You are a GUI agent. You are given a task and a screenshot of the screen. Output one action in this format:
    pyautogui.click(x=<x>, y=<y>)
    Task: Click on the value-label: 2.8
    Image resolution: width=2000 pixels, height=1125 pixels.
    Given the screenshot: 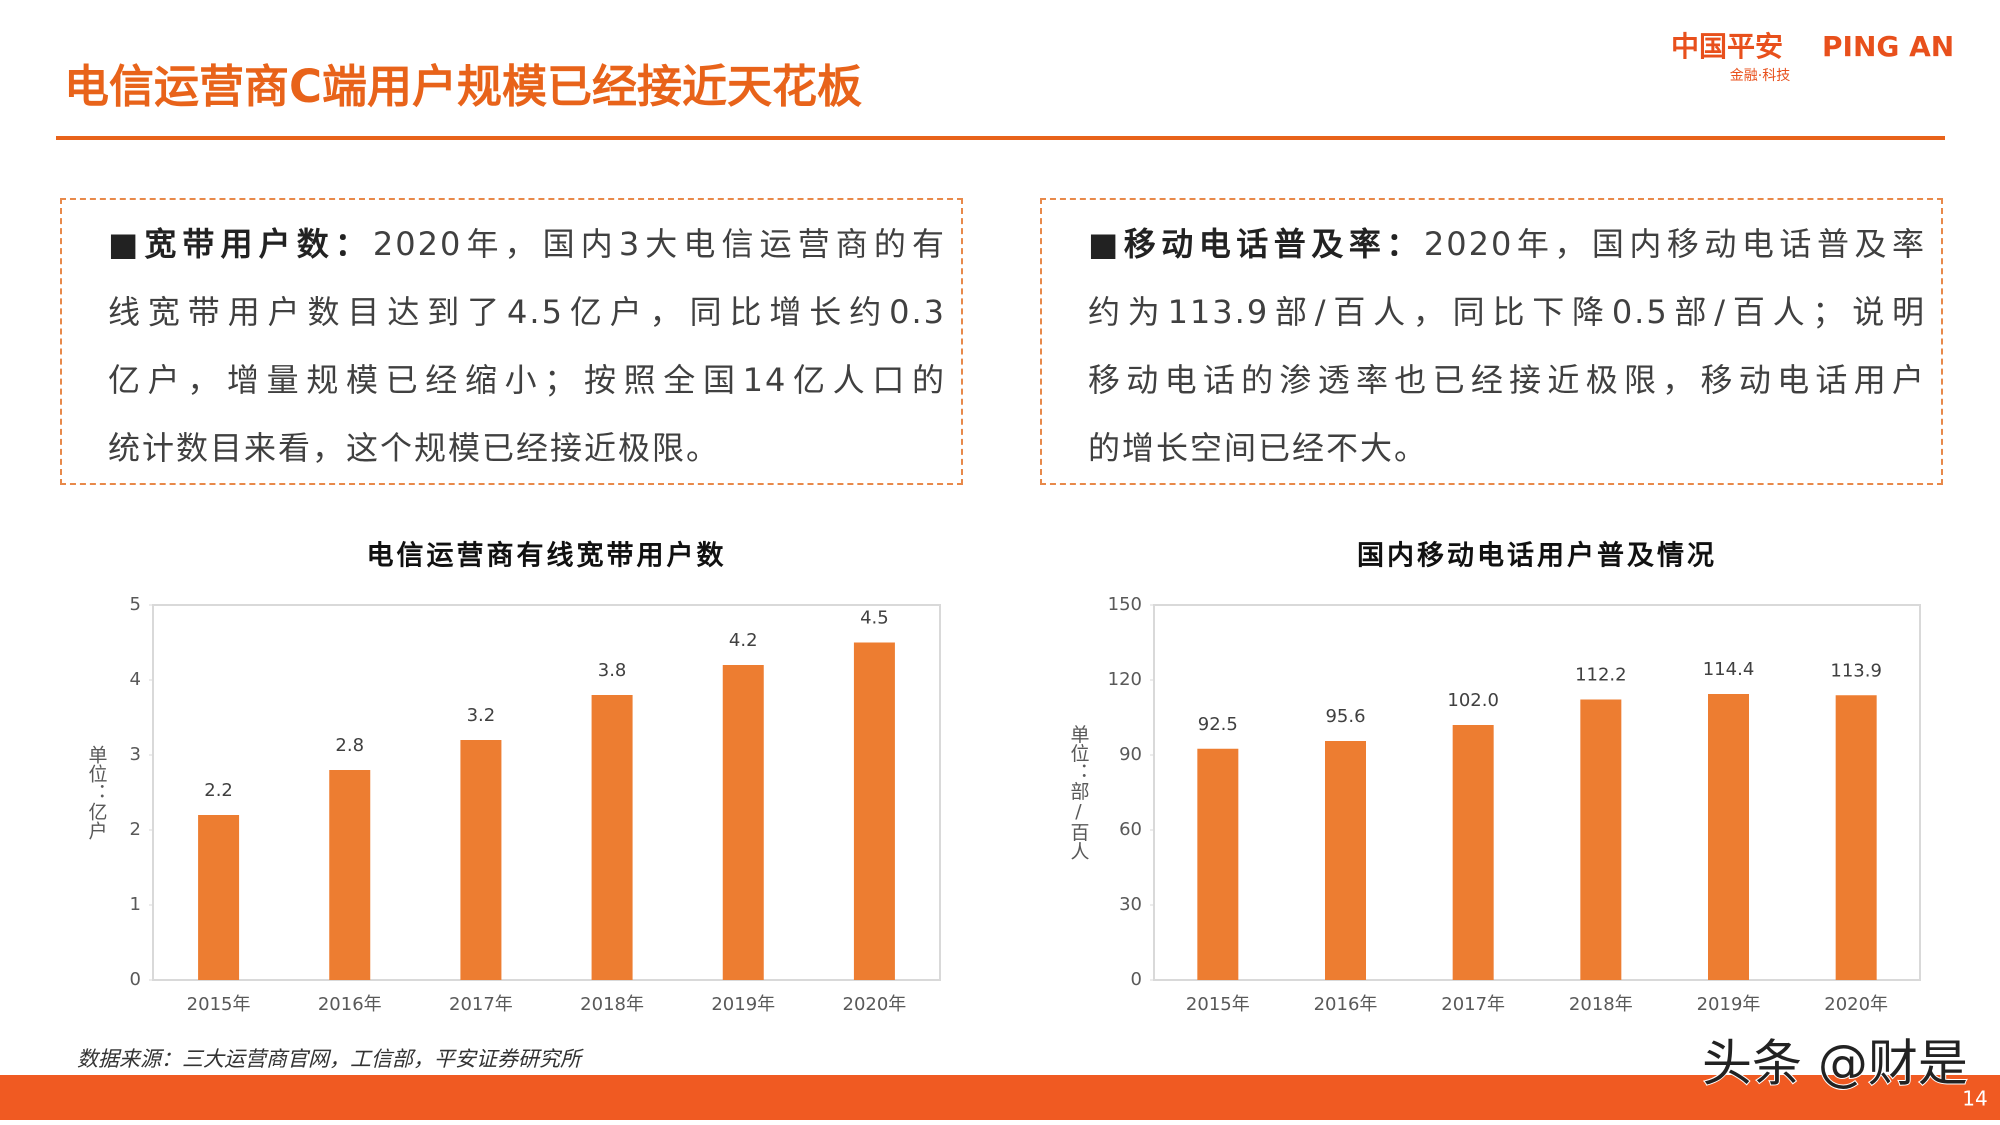 What is the action you would take?
    pyautogui.click(x=349, y=745)
    